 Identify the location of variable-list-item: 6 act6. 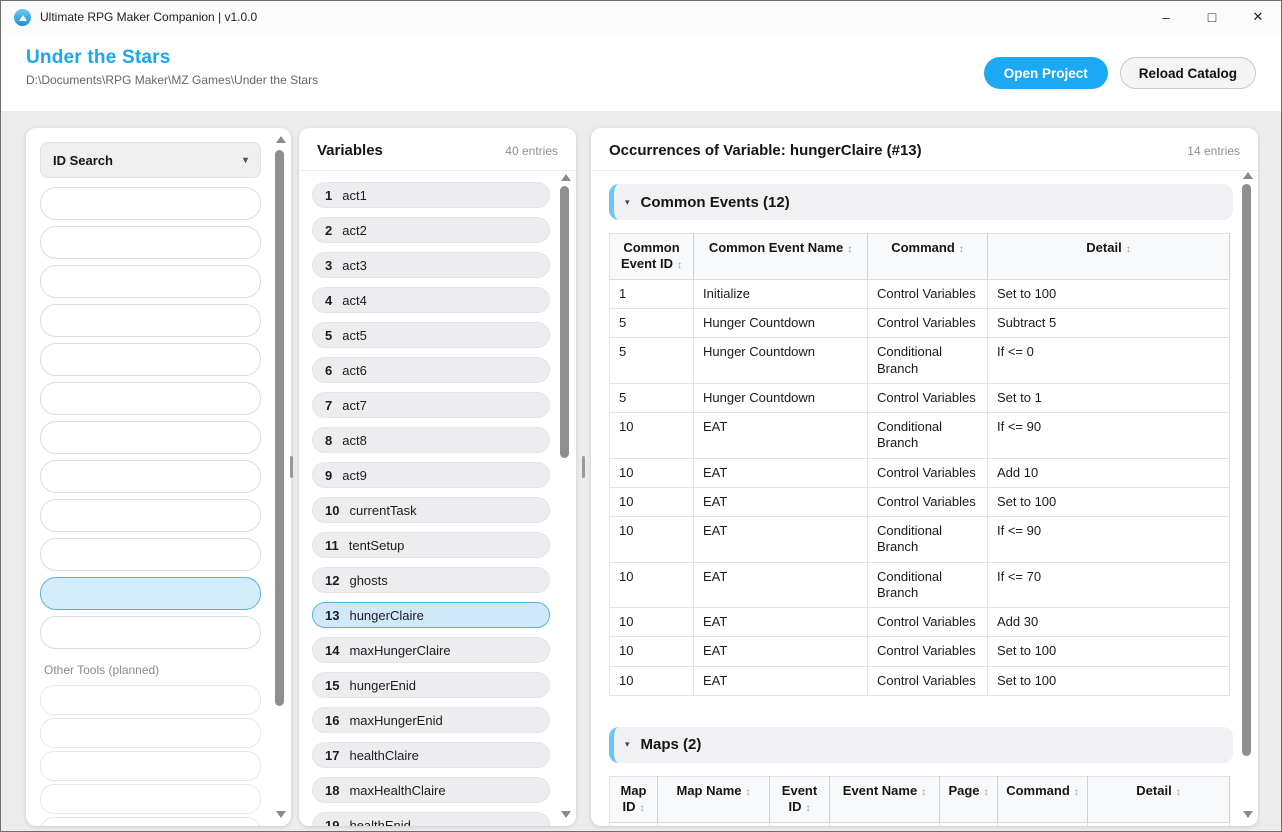
(431, 370).